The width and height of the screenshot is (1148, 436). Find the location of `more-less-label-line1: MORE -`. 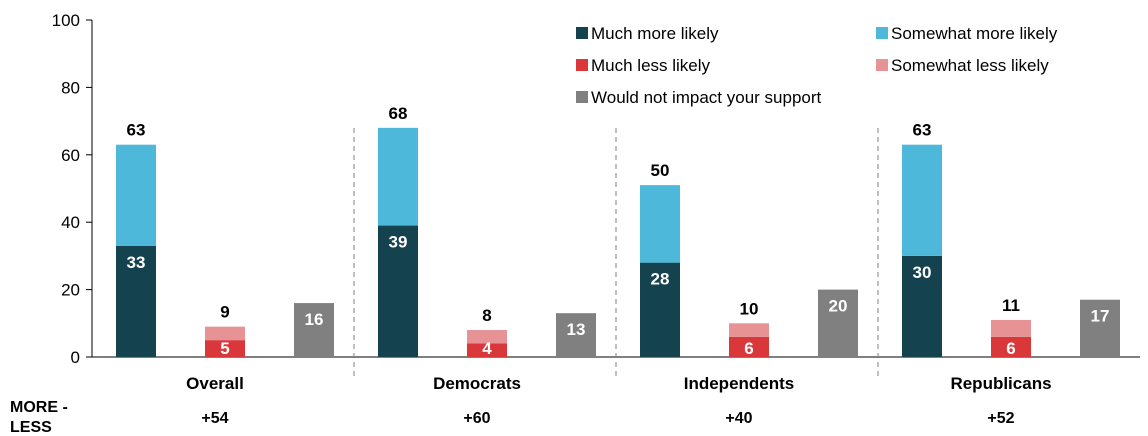

more-less-label-line1: MORE - is located at coordinates (39, 407).